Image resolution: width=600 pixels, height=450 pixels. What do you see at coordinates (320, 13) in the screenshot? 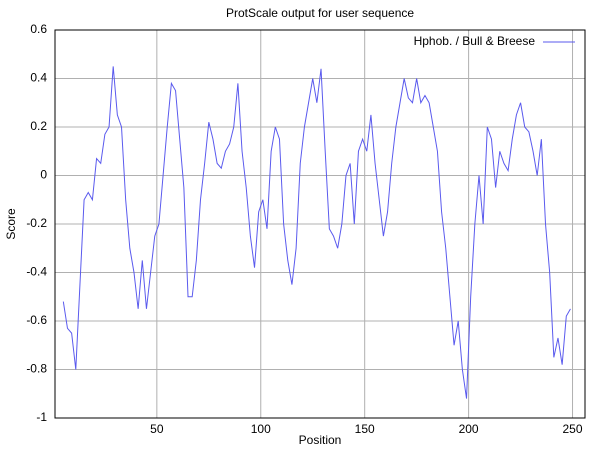
I see `chart-title: ProtScale output for user sequence` at bounding box center [320, 13].